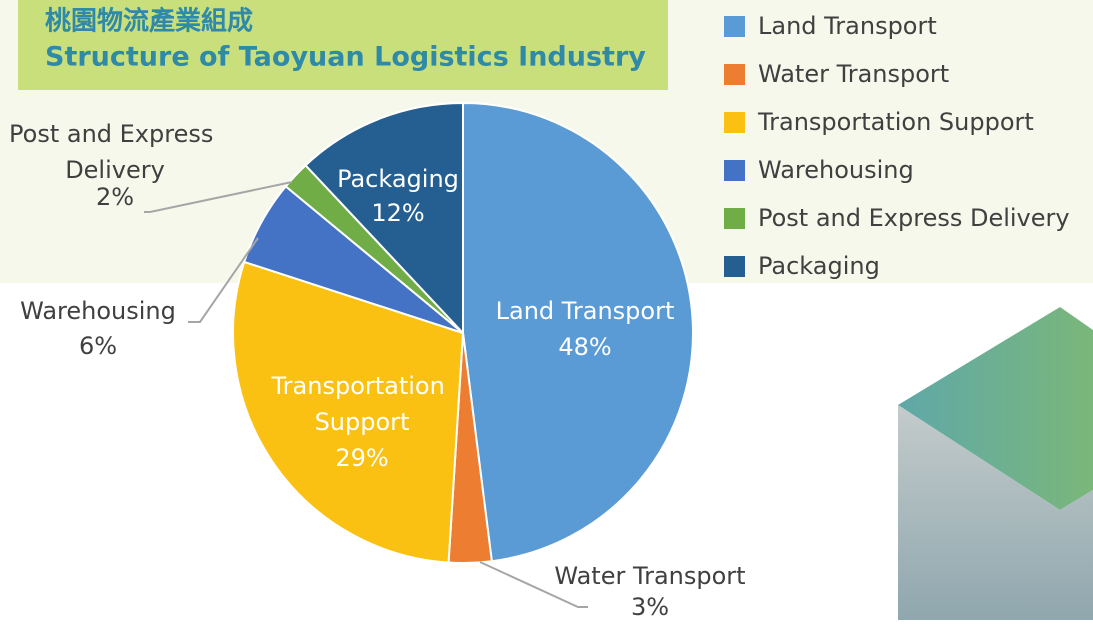  I want to click on legend-label: Post and Express Delivery, so click(914, 218).